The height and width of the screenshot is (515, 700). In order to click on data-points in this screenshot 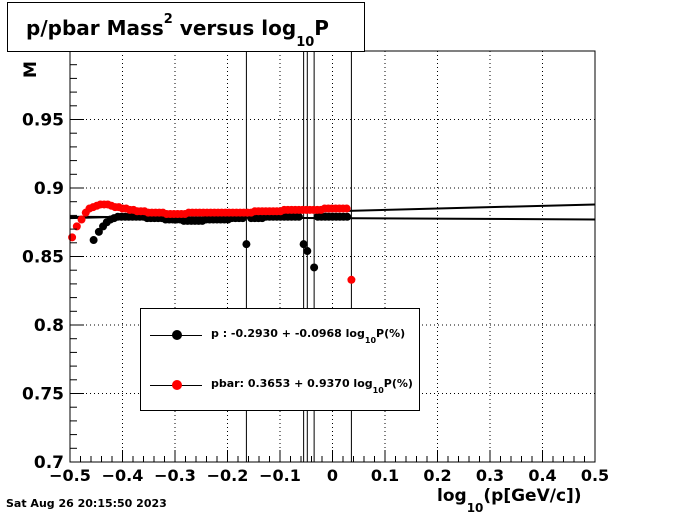, I will do `click(212, 242)`.